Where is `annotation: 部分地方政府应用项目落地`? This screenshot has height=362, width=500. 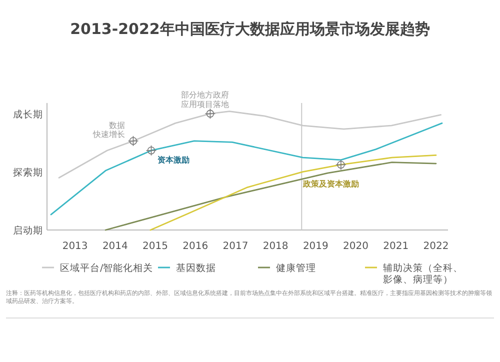
annotation: 部分地方政府应用项目落地 is located at coordinates (205, 99).